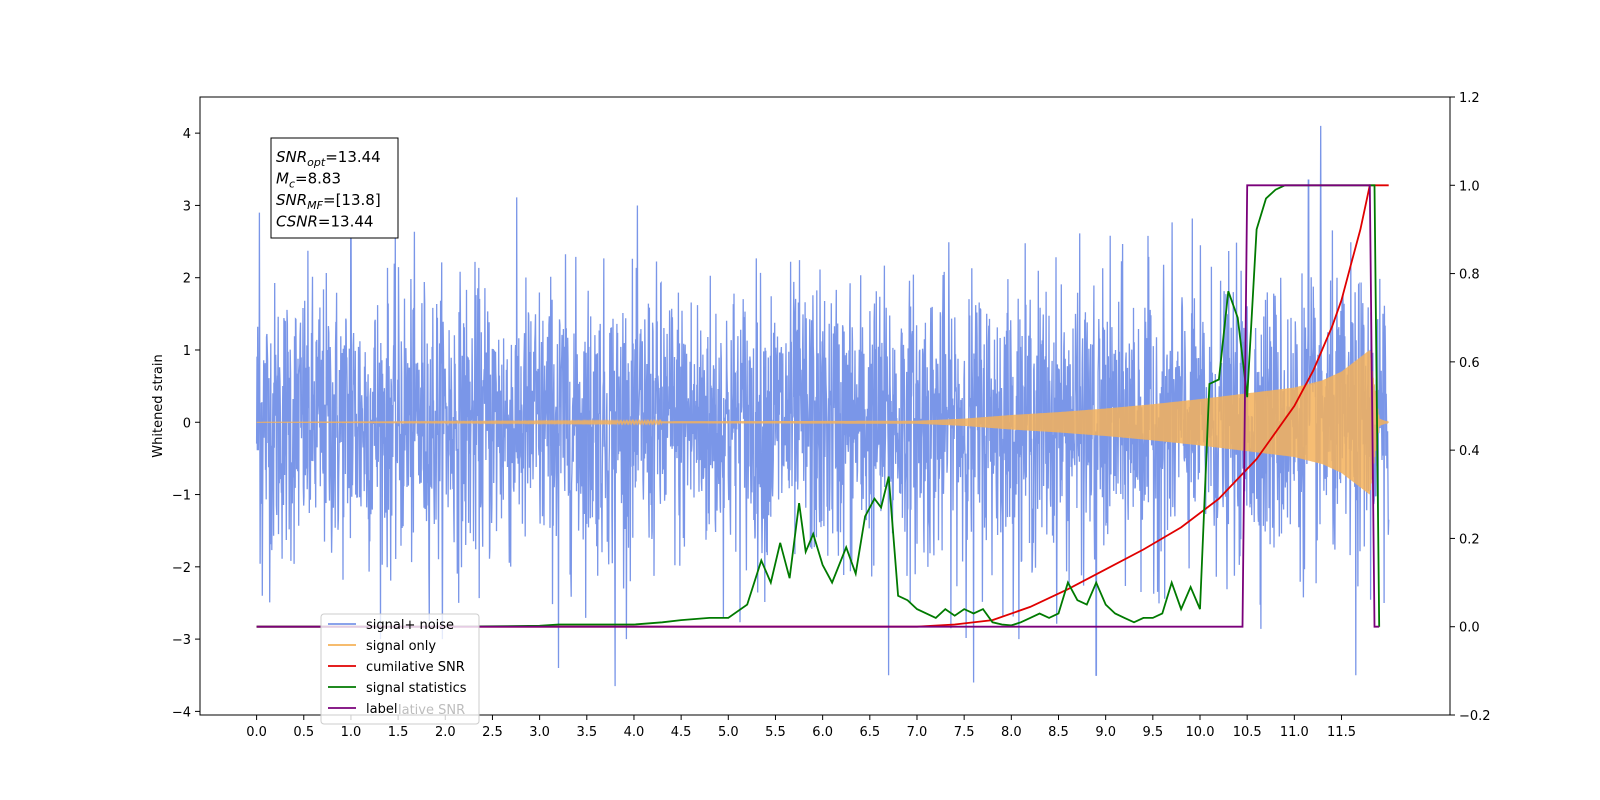  What do you see at coordinates (381, 709) in the screenshot?
I see `legend-label: label` at bounding box center [381, 709].